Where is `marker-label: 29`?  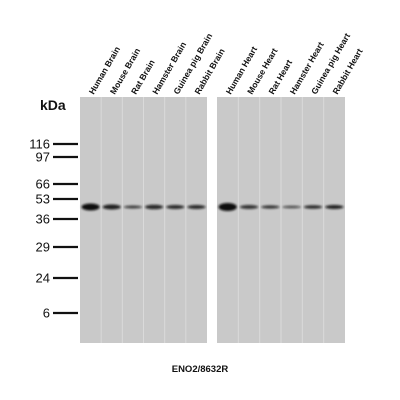
marker-label: 29 is located at coordinates (43, 247).